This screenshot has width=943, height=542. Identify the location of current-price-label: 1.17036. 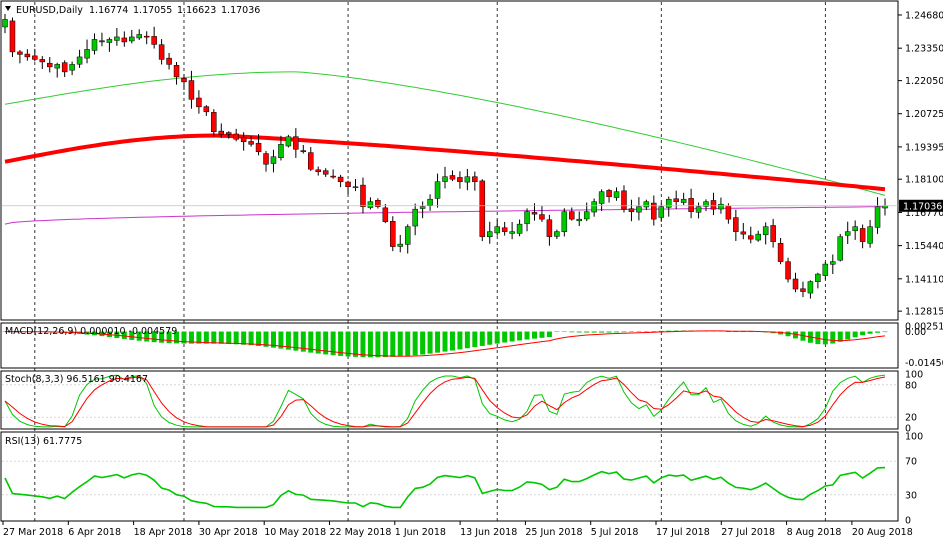
(922, 206).